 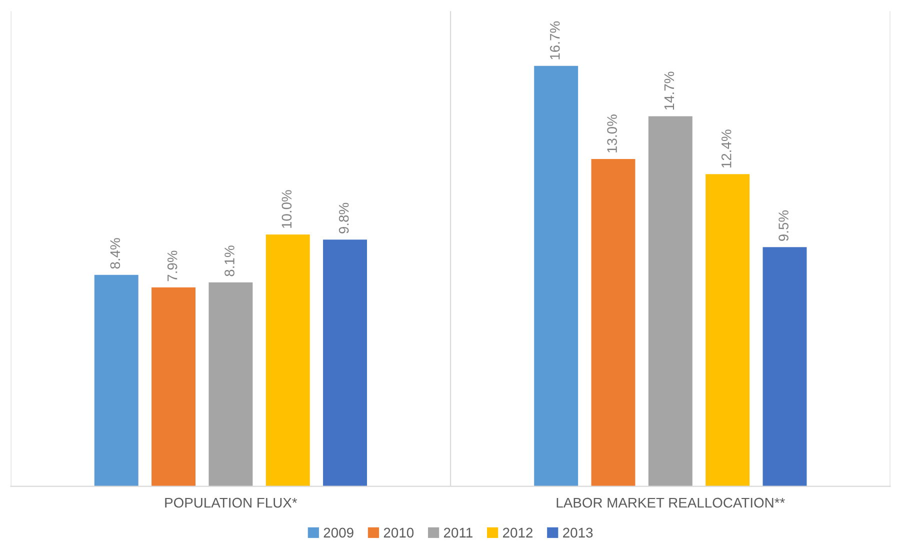 I want to click on data-label: 9.5%, so click(x=783, y=225).